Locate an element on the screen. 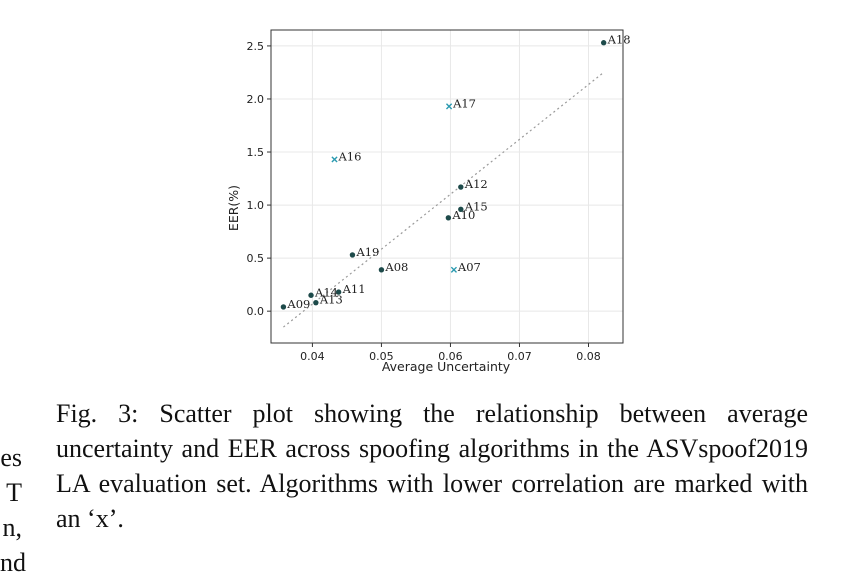 The height and width of the screenshot is (580, 861). y-tick-label: 2.0 is located at coordinates (256, 99).